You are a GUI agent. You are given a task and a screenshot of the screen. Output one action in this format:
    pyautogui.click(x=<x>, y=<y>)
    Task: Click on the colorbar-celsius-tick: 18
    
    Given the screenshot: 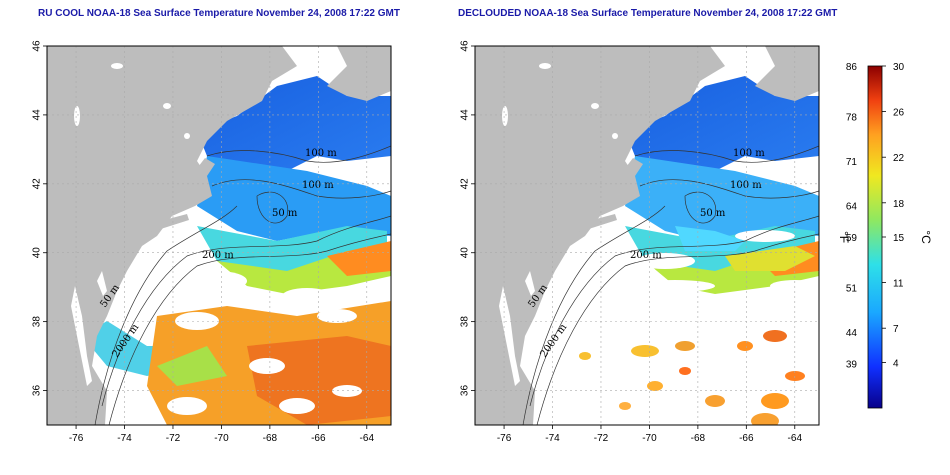 What is the action you would take?
    pyautogui.click(x=899, y=204)
    